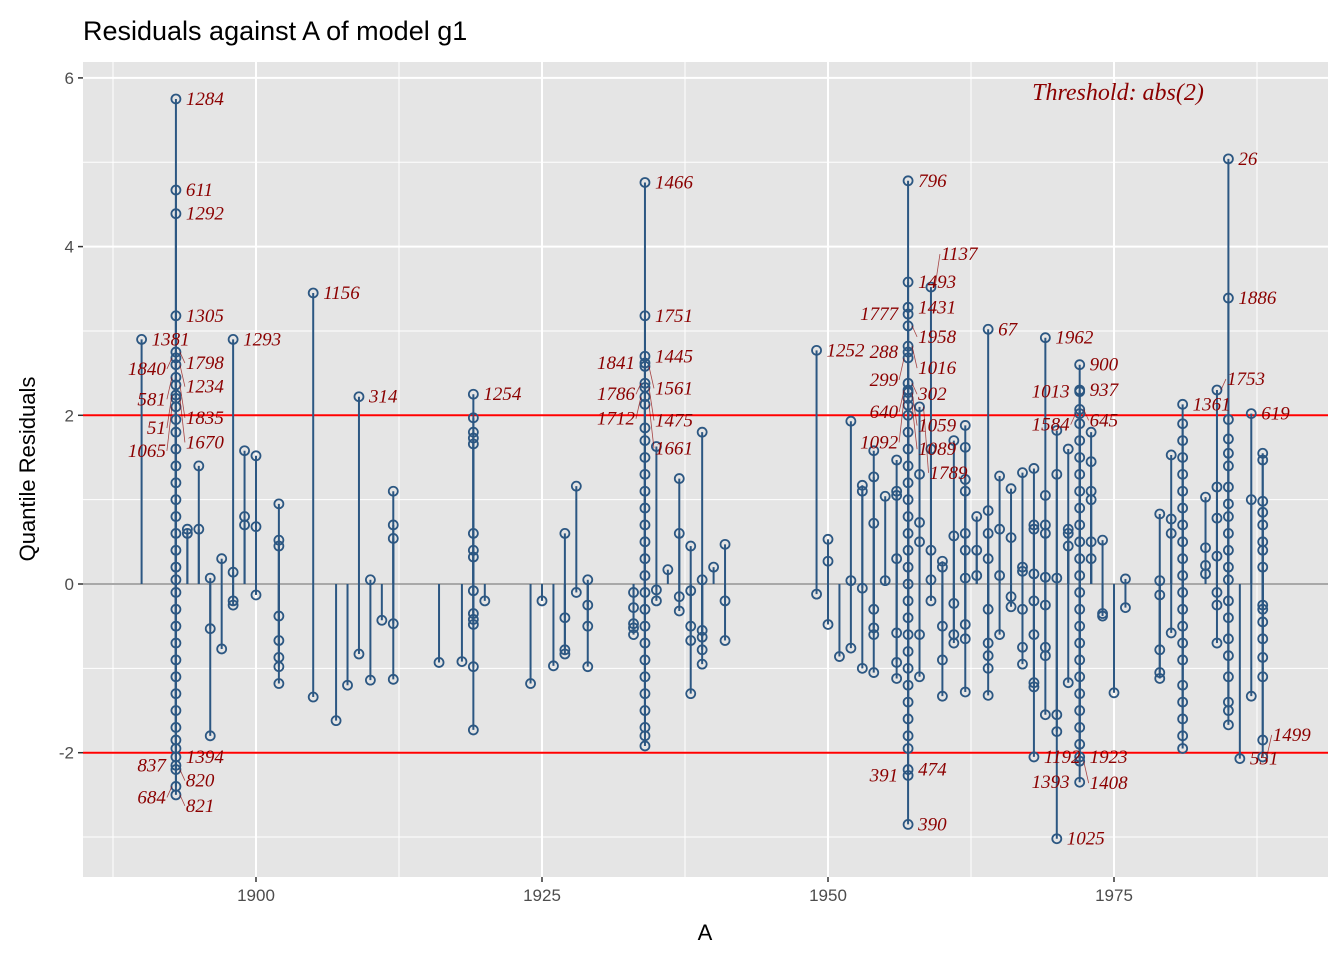 The height and width of the screenshot is (960, 1344). Describe the element at coordinates (171, 339) in the screenshot. I see `point-label: 1381` at that location.